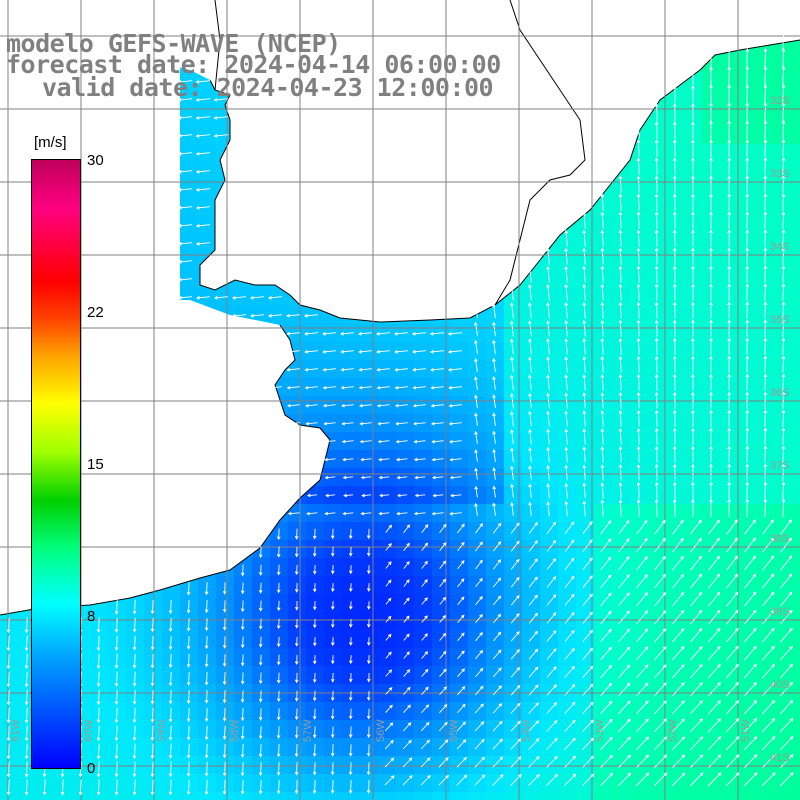  I want to click on lat-label: 38S, so click(780, 539).